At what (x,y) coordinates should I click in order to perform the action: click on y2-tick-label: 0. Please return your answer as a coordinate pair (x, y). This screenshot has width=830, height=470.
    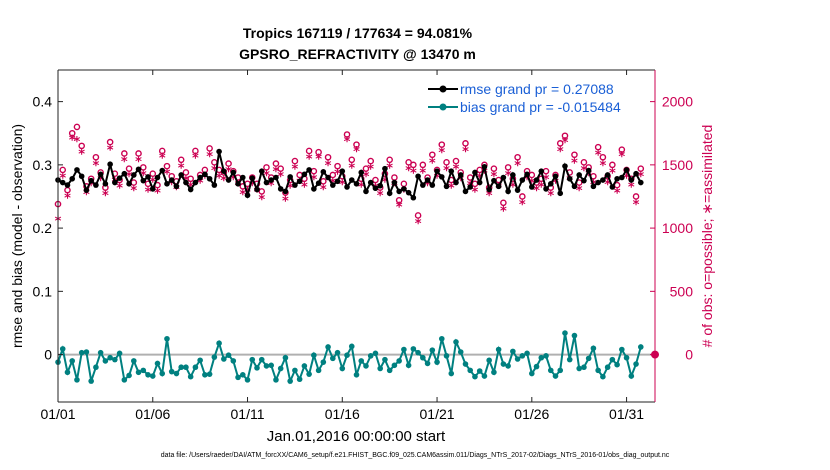
    Looking at the image, I should click on (689, 355).